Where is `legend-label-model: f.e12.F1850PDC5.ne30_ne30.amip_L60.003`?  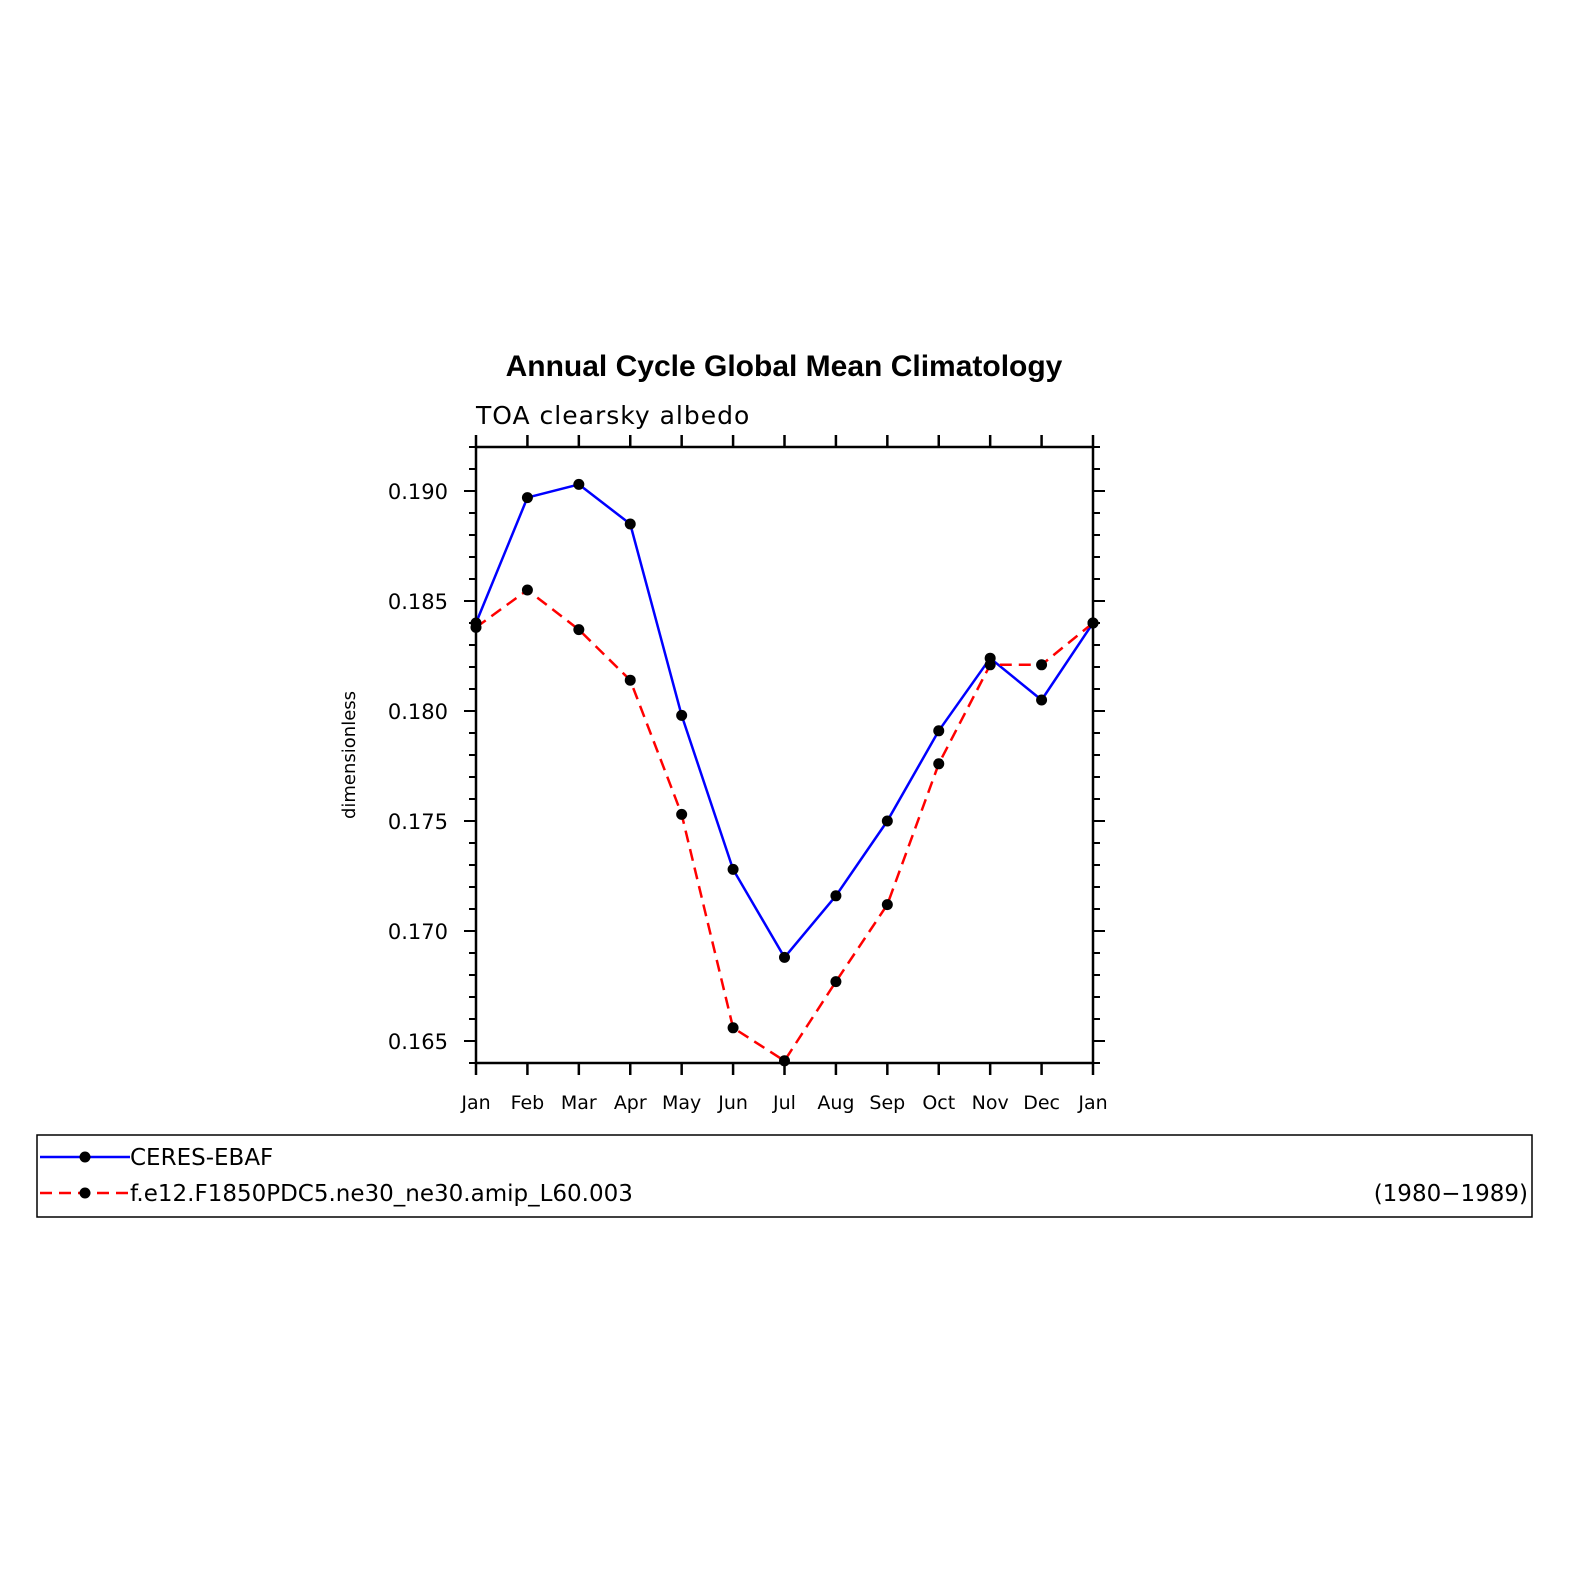
legend-label-model: f.e12.F1850PDC5.ne30_ne30.amip_L60.003 is located at coordinates (381, 1194).